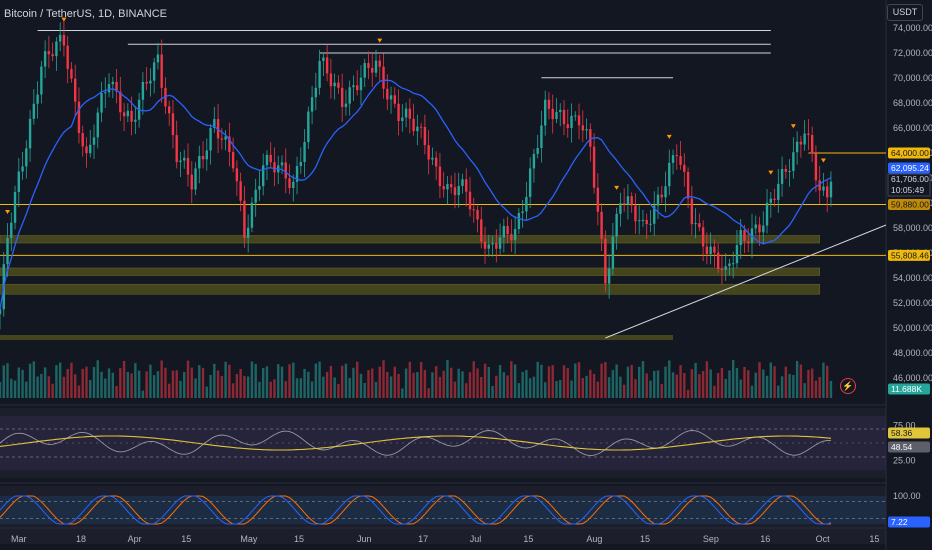  I want to click on lightning-icon: ⚡, so click(848, 386).